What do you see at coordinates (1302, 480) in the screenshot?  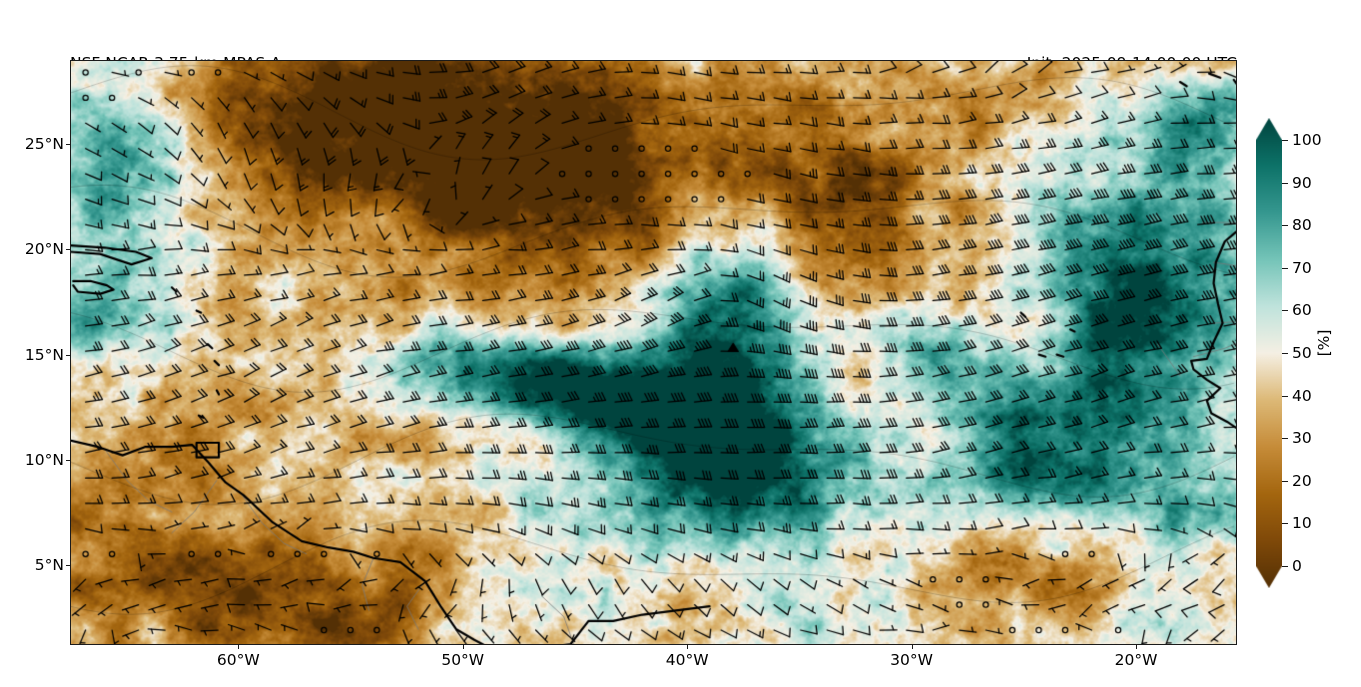 I see `colorbar-tick-label-20: 20` at bounding box center [1302, 480].